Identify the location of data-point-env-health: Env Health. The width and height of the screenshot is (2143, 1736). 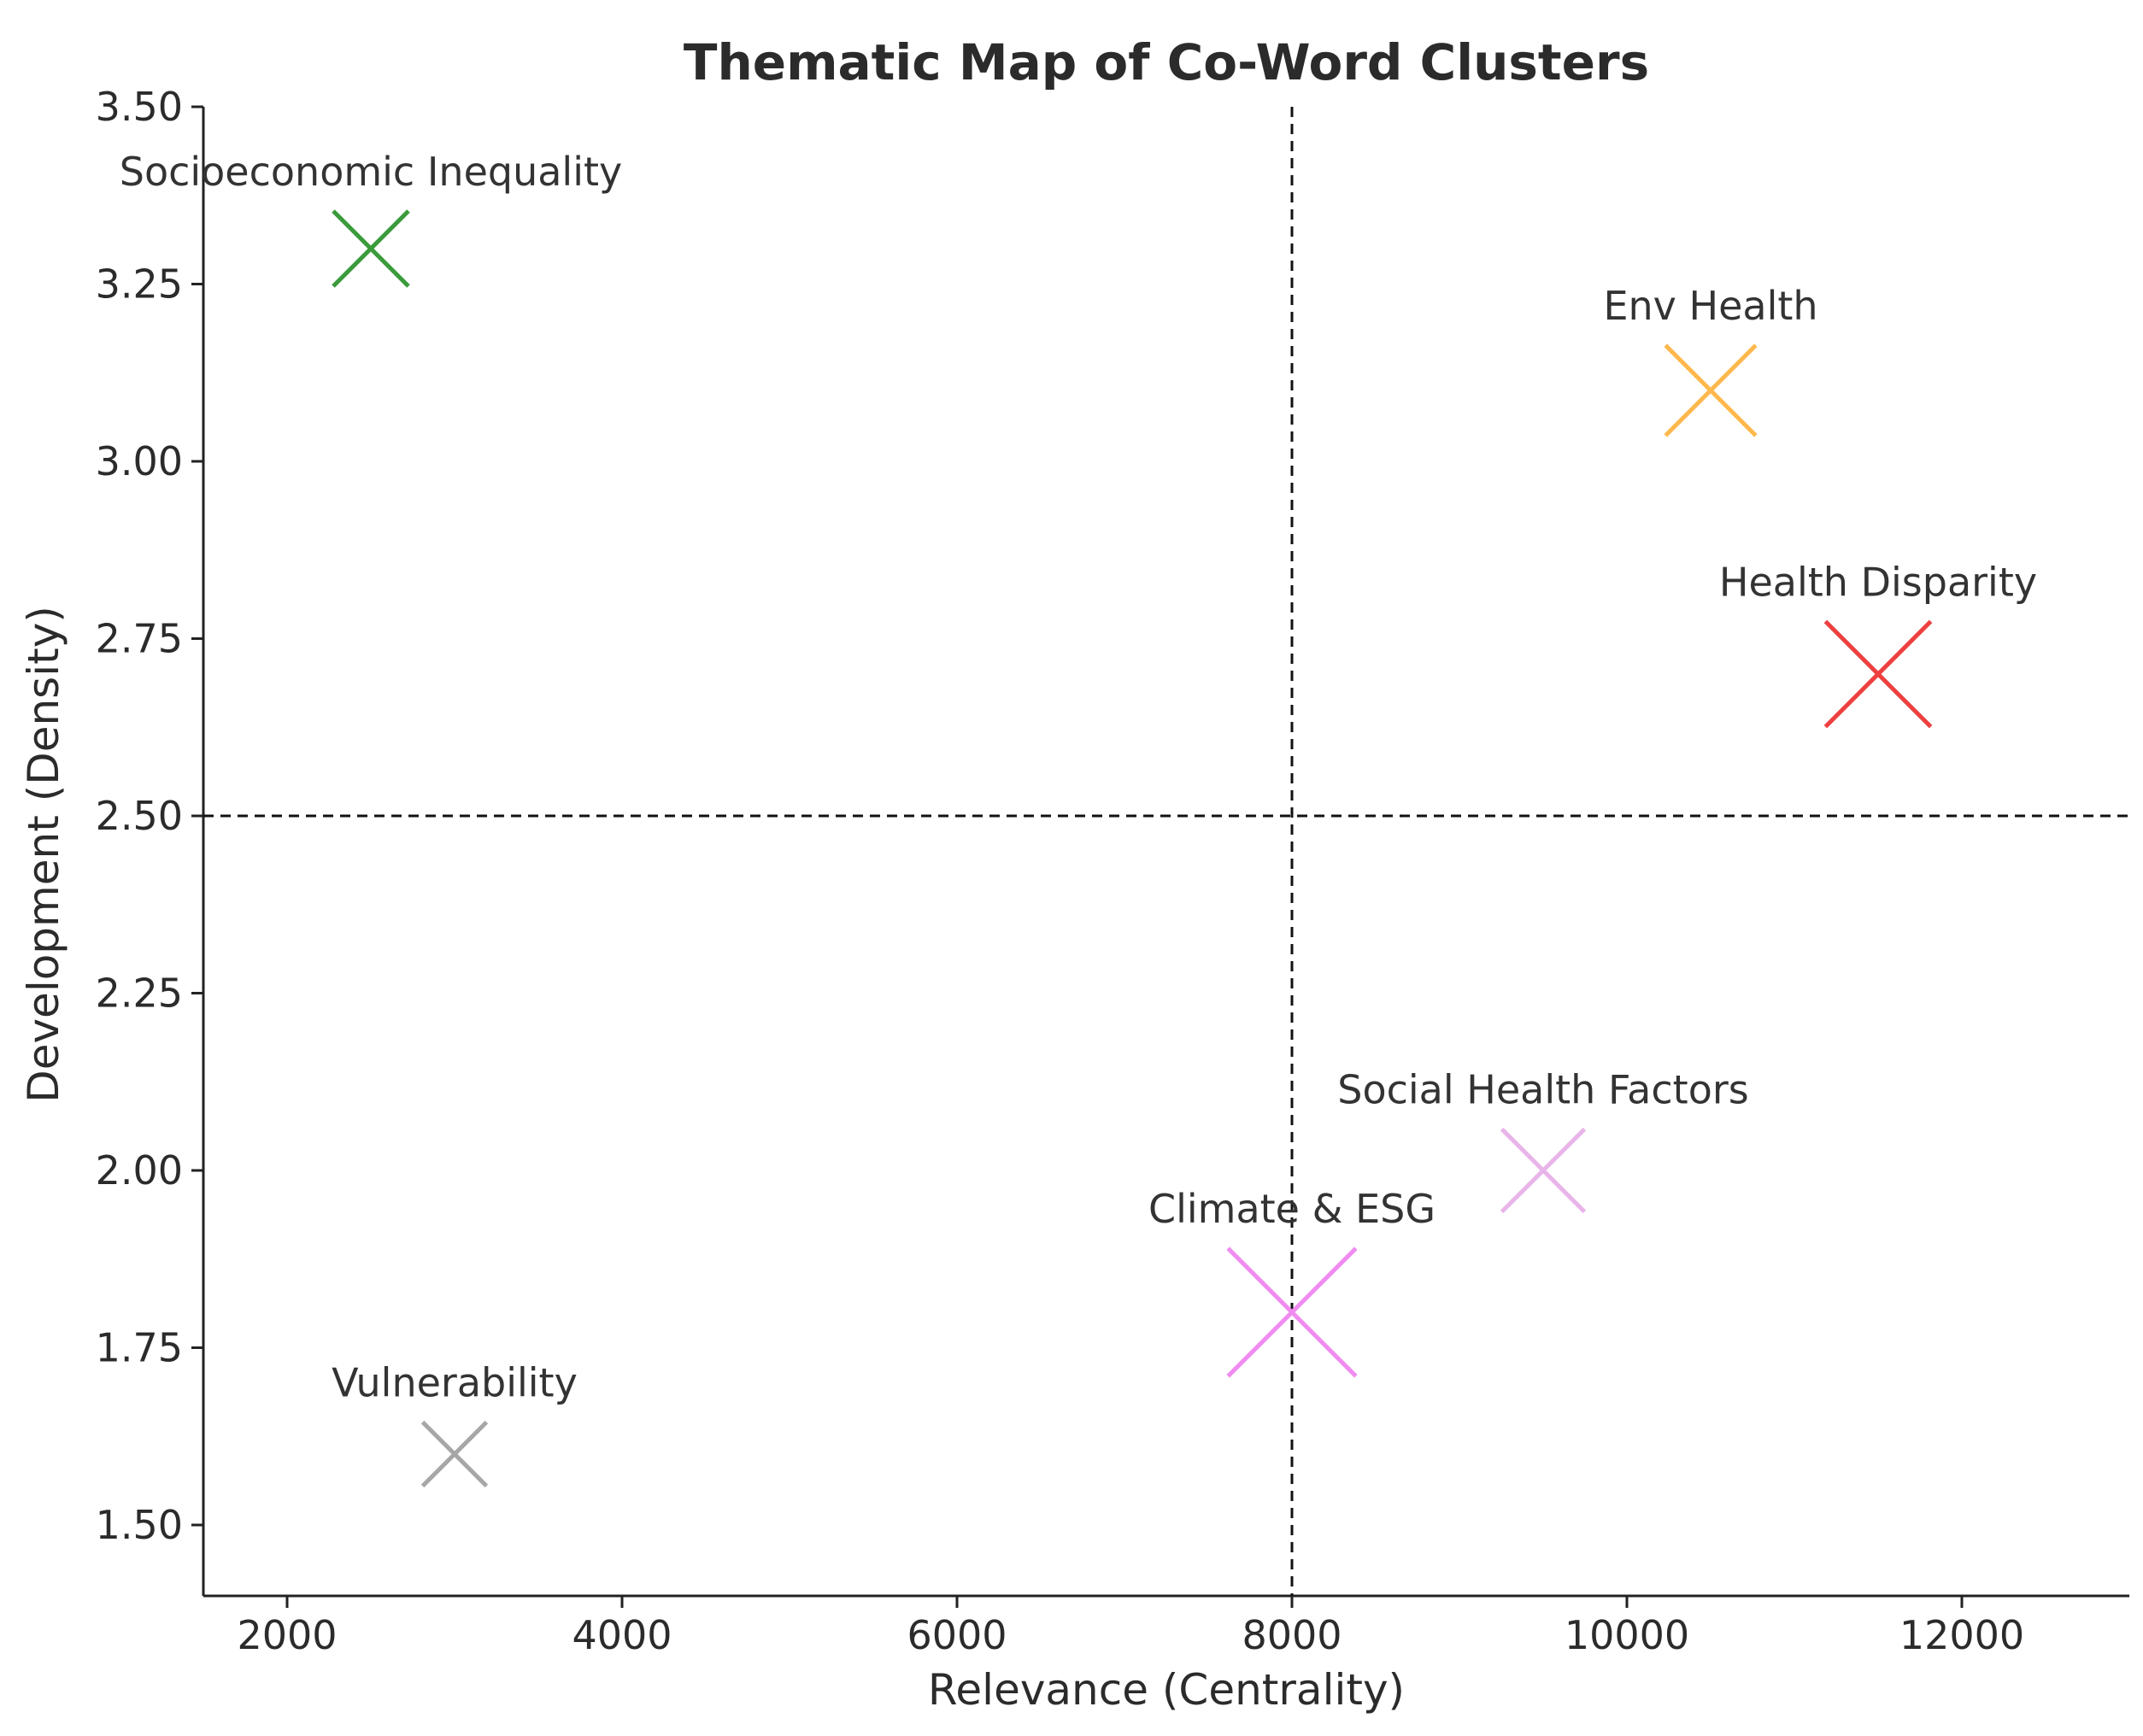
(1710, 360).